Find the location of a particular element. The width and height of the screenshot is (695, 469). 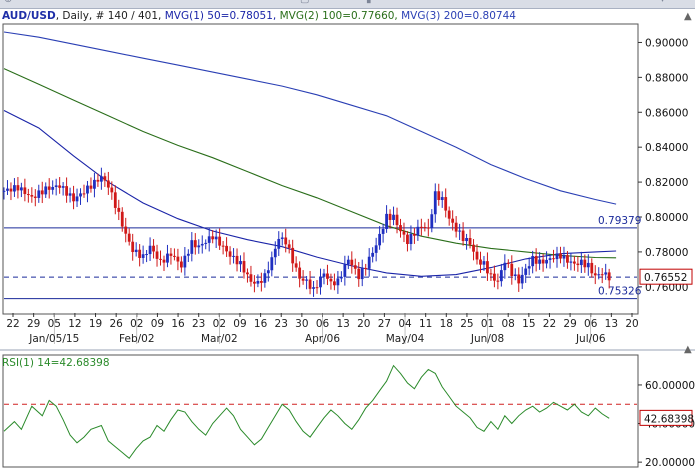

scroll-up-icon: ▲ is located at coordinates (688, 16).